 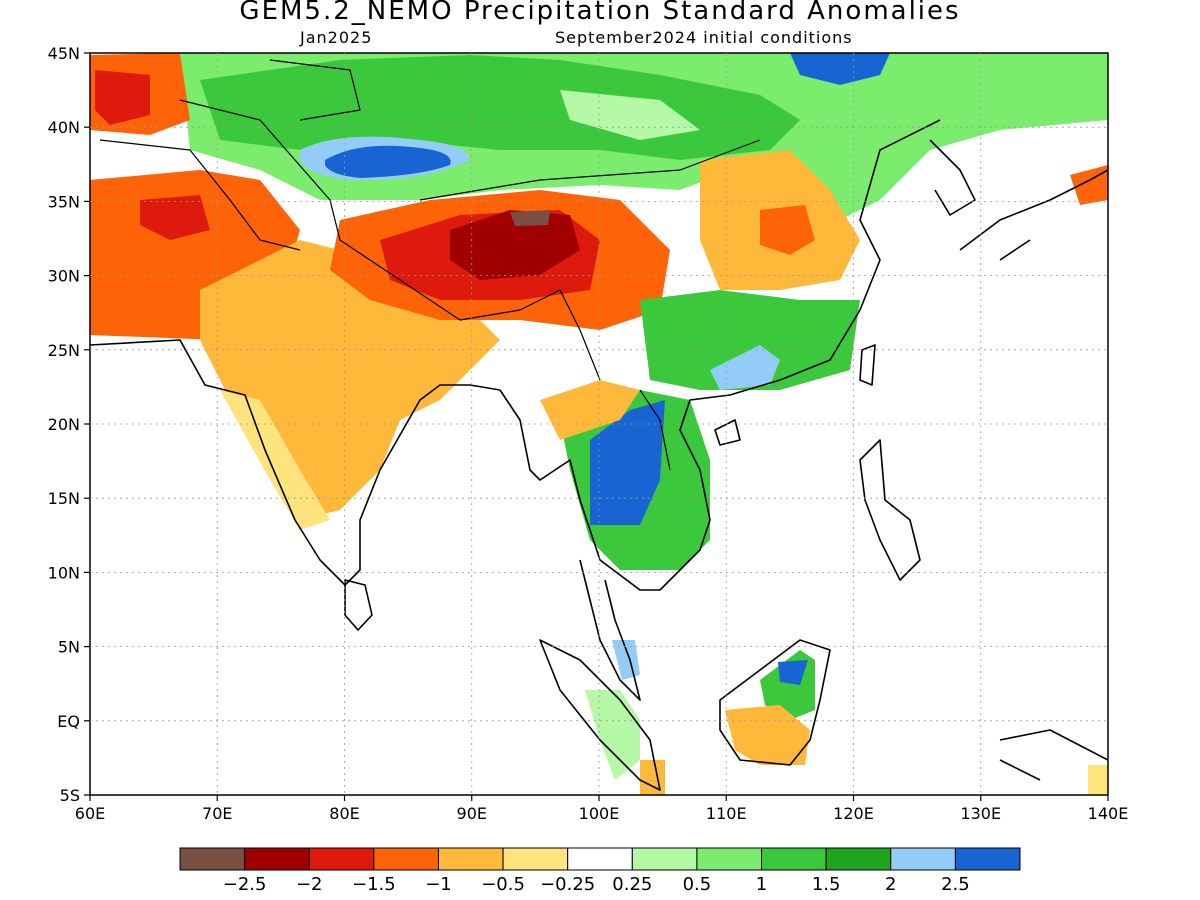 What do you see at coordinates (64, 127) in the screenshot?
I see `y-tick-label: 40N` at bounding box center [64, 127].